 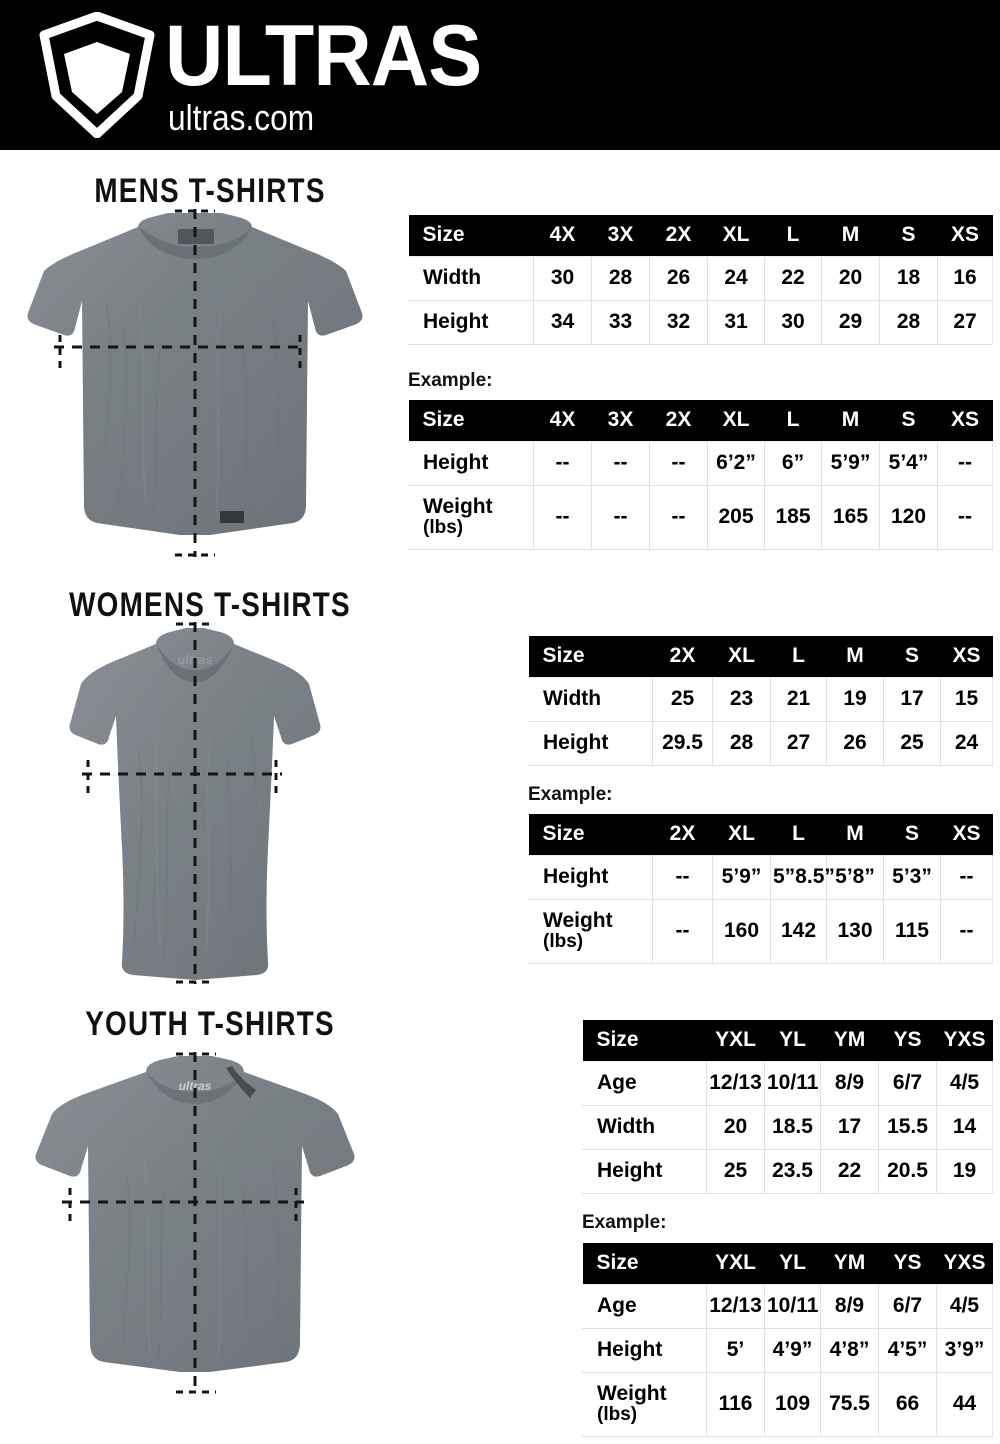 What do you see at coordinates (736, 421) in the screenshot?
I see `col-header-xl: XL` at bounding box center [736, 421].